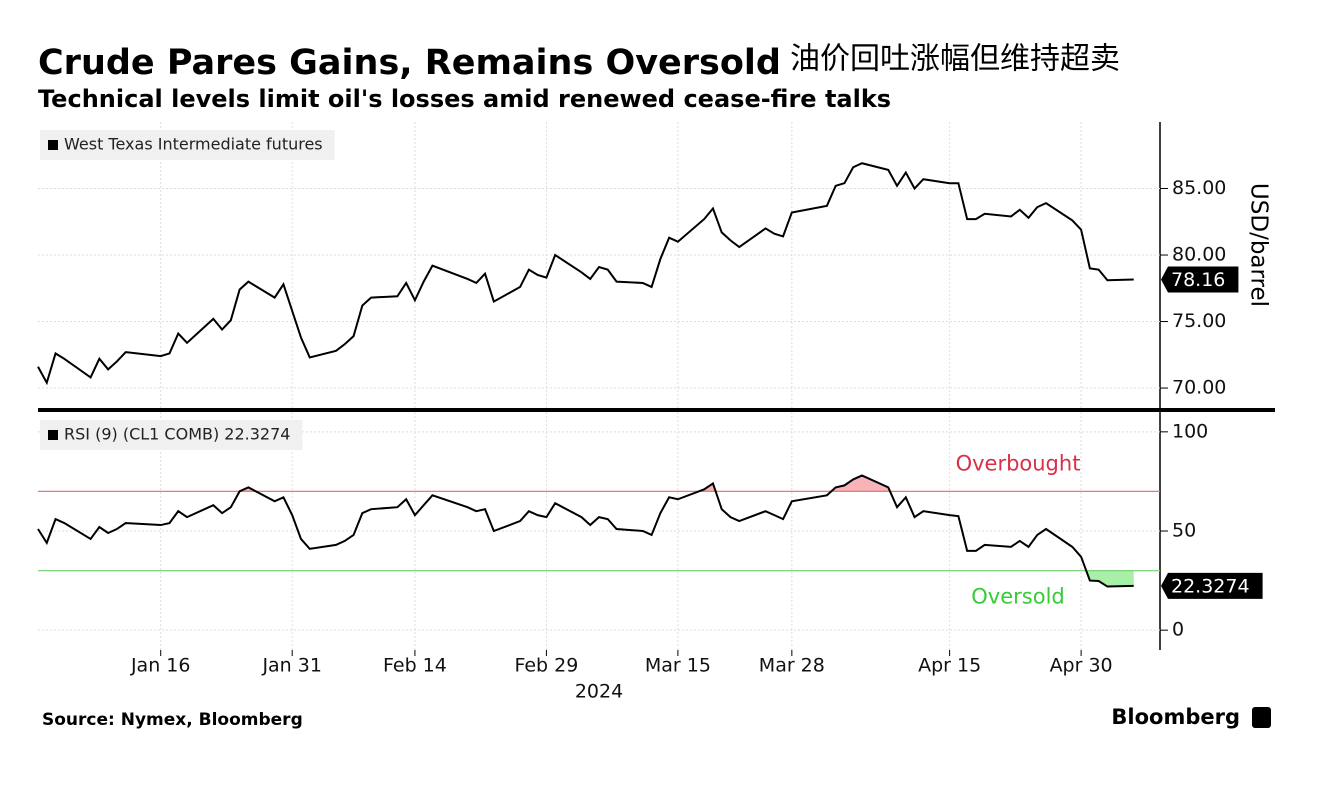  Describe the element at coordinates (291, 666) in the screenshot. I see `x-tick-label: Jan 31` at that location.